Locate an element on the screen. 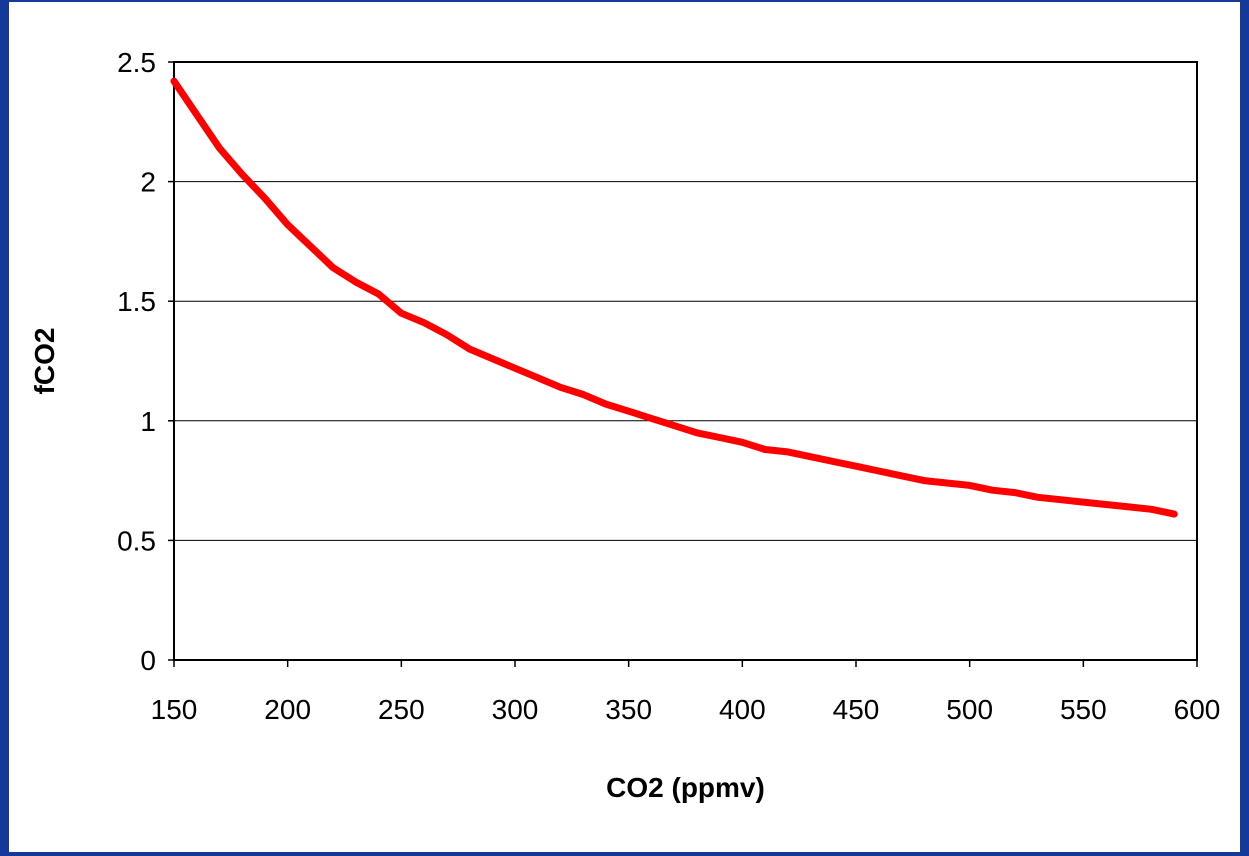 Image resolution: width=1249 pixels, height=856 pixels. x-tick-label: 450 is located at coordinates (856, 709).